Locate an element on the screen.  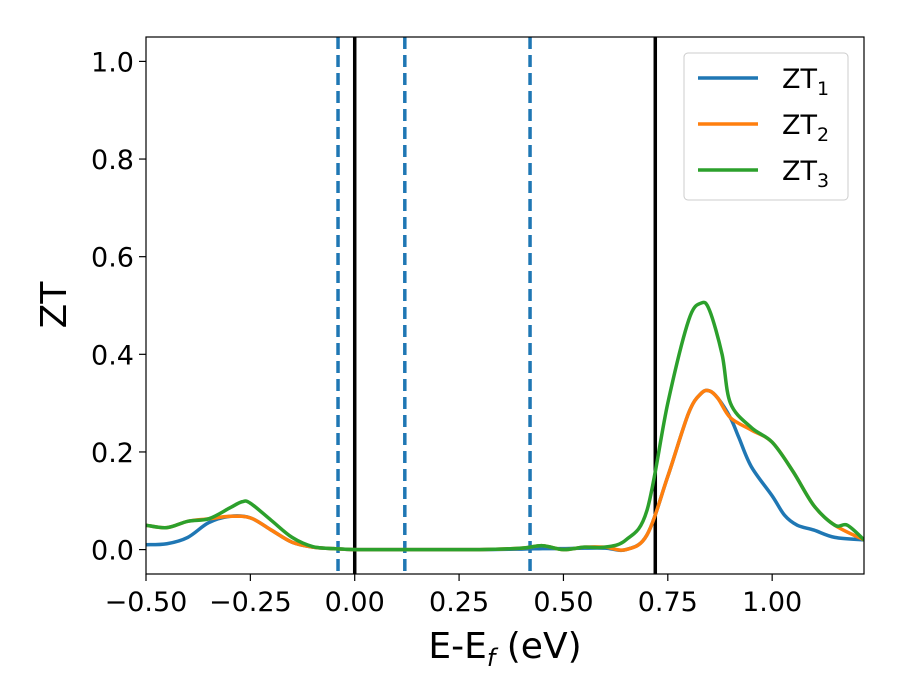
x-tick-label: −0.50 is located at coordinates (146, 602).